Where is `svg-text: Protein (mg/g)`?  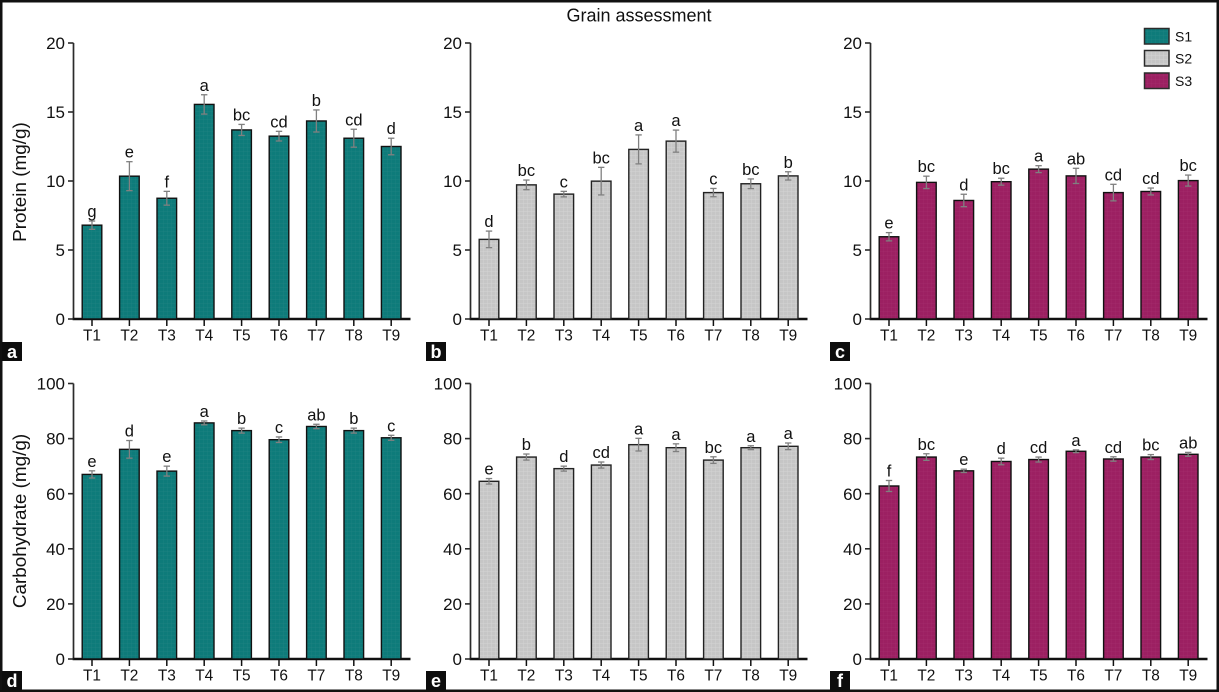
svg-text: Protein (mg/g) is located at coordinates (20, 182).